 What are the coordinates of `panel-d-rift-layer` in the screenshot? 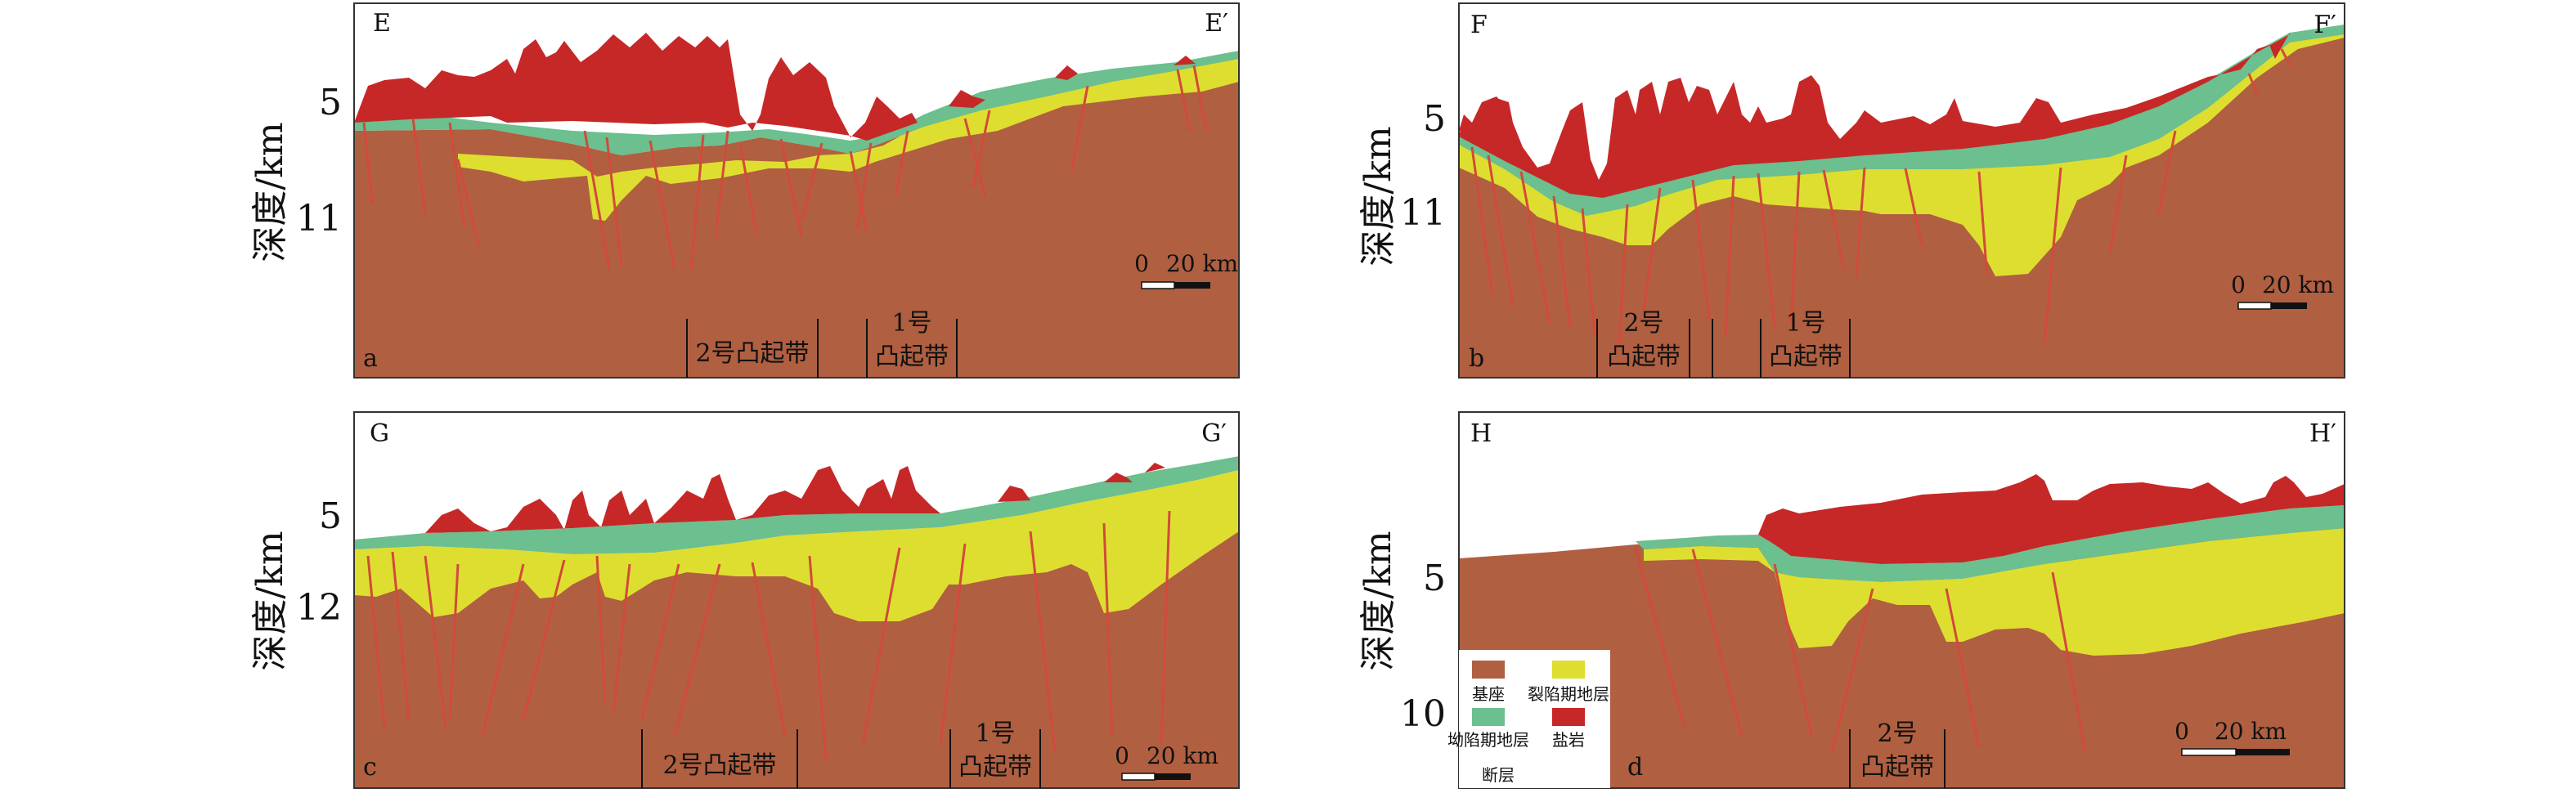 It's located at (1994, 592).